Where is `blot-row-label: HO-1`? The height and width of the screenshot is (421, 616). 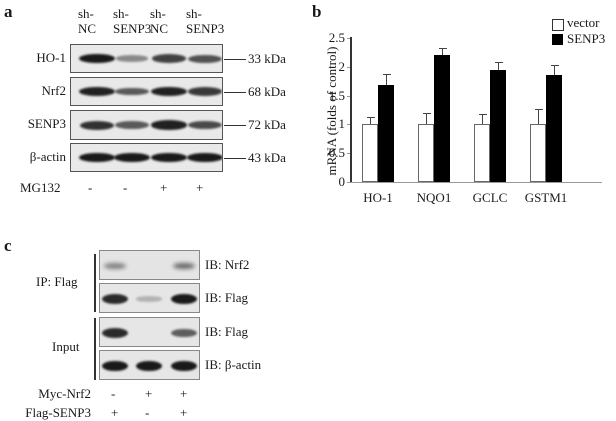
blot-row-label: HO-1 is located at coordinates (51, 57).